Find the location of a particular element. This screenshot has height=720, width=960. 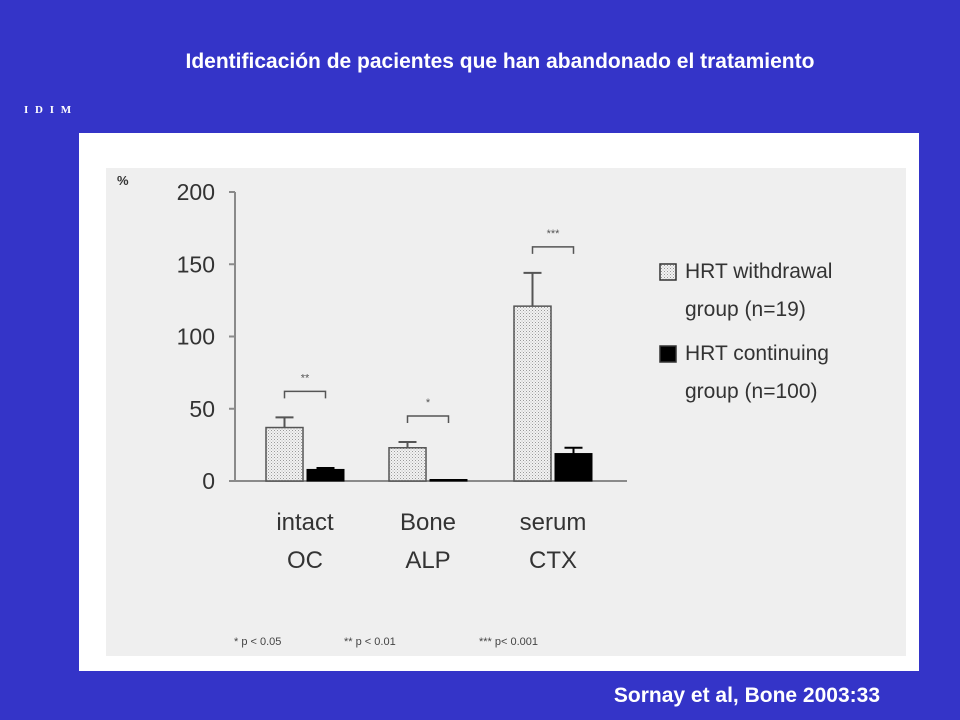

category-label-line2: ALP is located at coordinates (427, 560).